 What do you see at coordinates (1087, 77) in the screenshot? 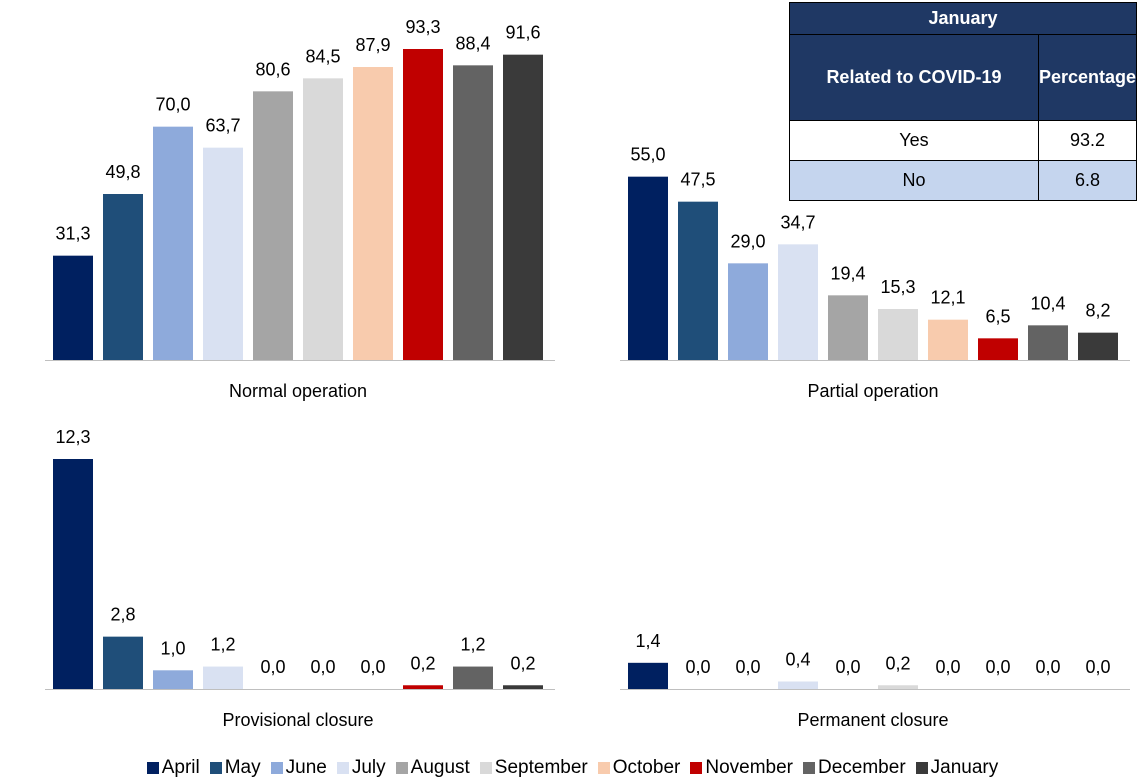
I see `table-header: Percentage` at bounding box center [1087, 77].